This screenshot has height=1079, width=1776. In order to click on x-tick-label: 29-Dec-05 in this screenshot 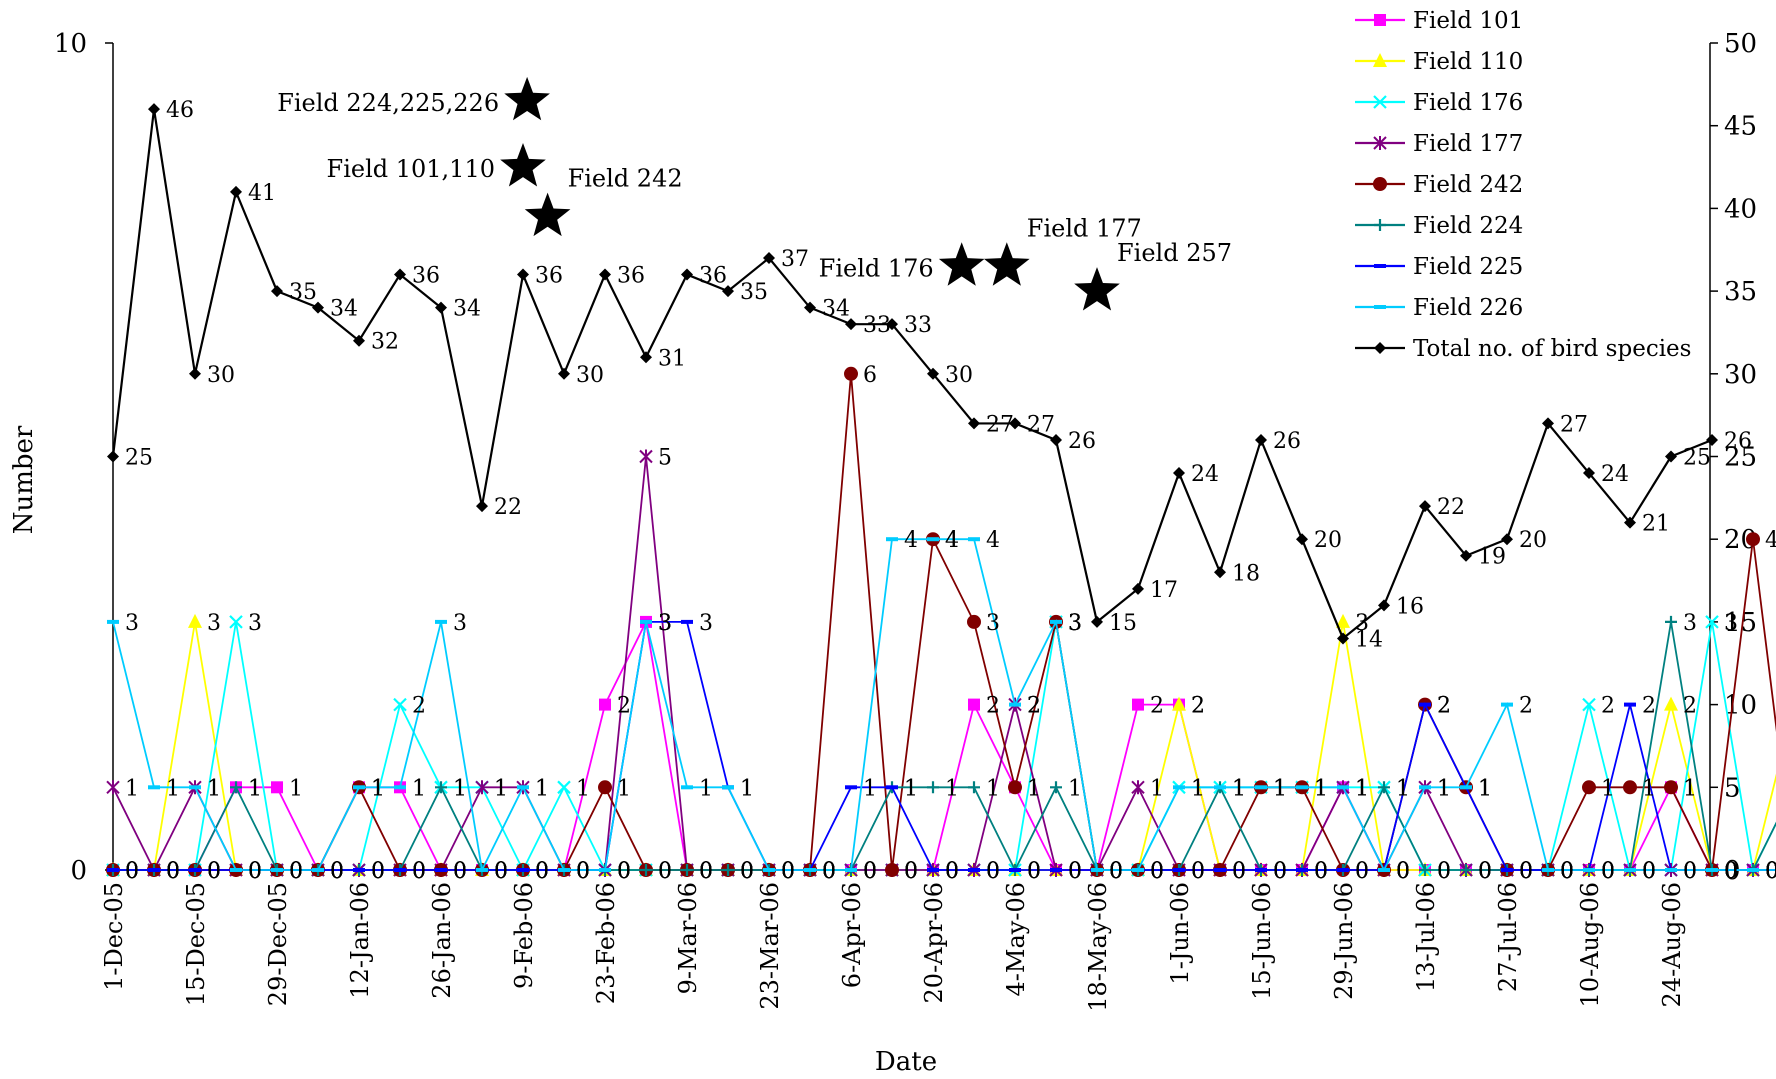, I will do `click(278, 944)`.